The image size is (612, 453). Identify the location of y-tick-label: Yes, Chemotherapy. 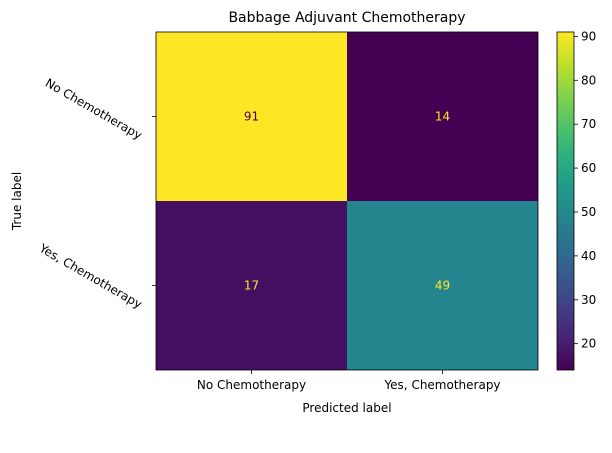
(90, 276).